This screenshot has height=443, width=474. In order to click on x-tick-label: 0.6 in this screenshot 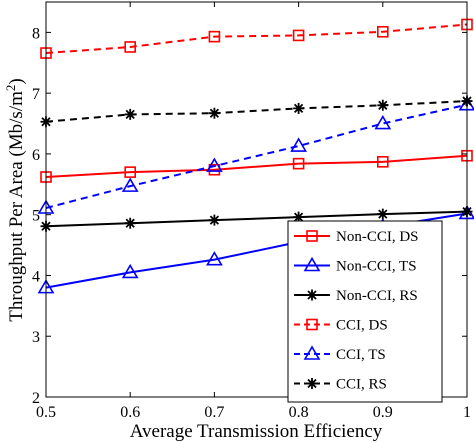, I will do `click(130, 412)`.